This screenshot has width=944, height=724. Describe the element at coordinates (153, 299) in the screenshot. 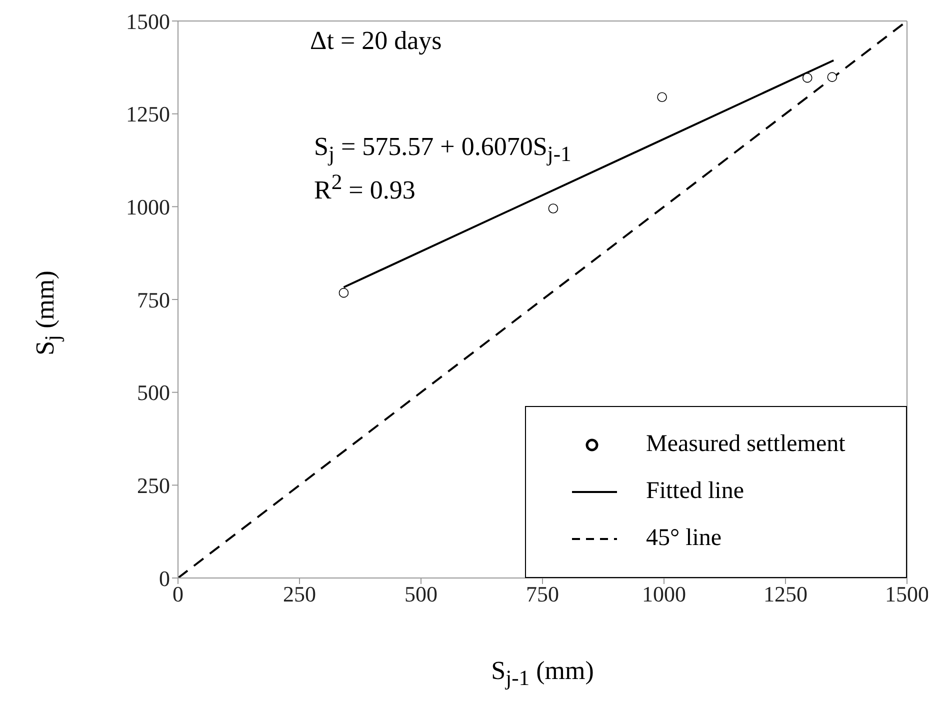

I see `y-tick-label: 750` at that location.